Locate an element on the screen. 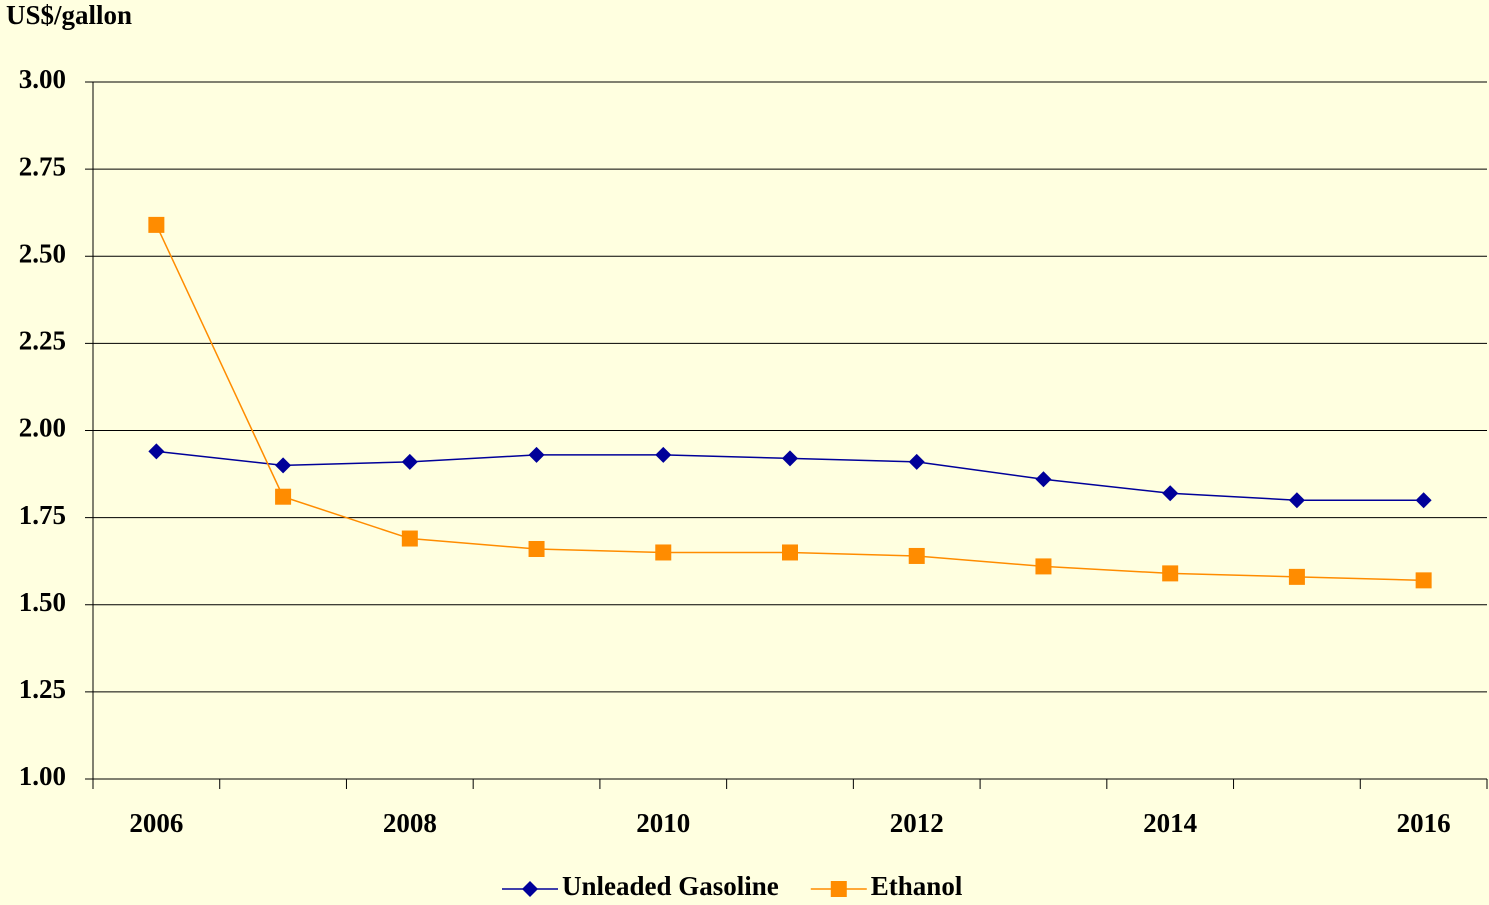  y-tick-label: 1.75 is located at coordinates (42, 515).